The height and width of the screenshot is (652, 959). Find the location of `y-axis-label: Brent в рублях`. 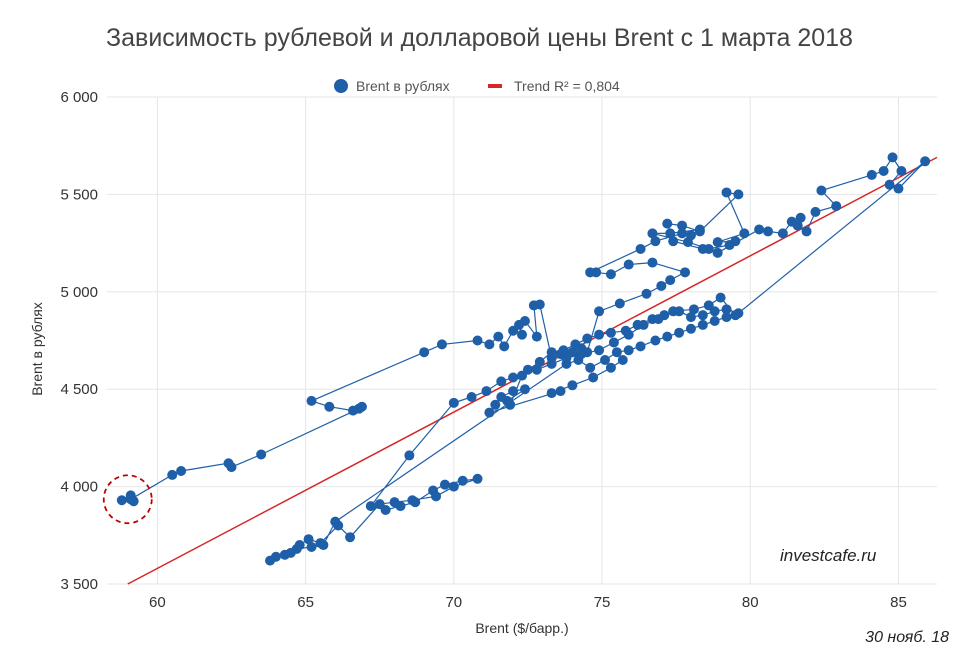

y-axis-label: Brent в рублях is located at coordinates (37, 349).